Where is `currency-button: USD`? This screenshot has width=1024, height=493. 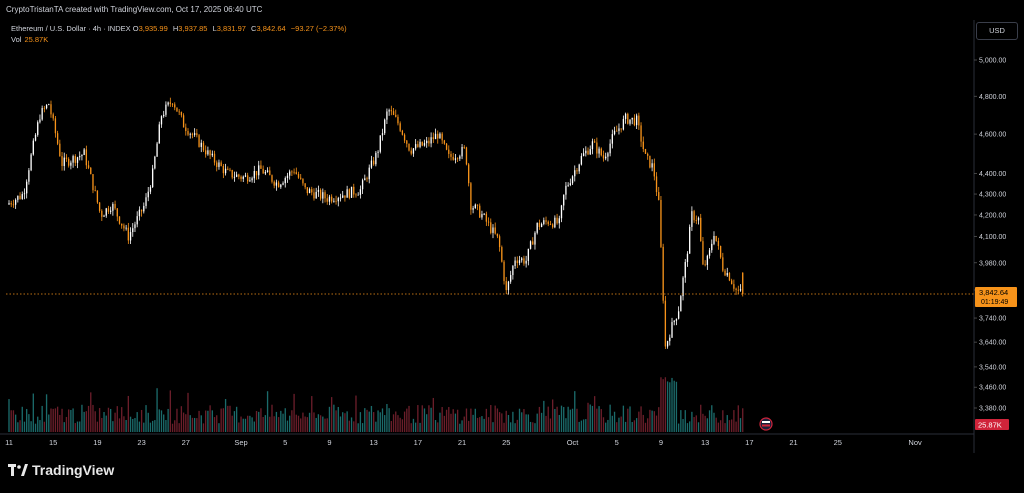 currency-button: USD is located at coordinates (997, 31).